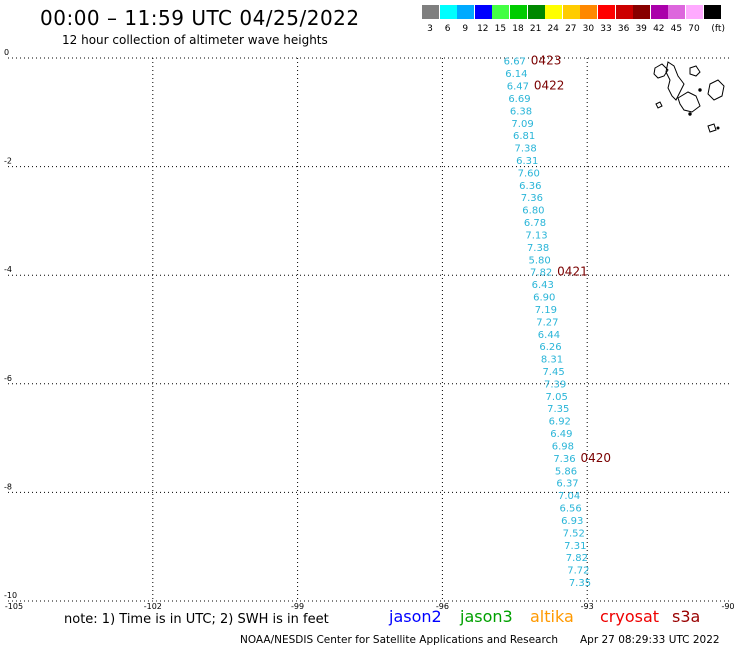 The height and width of the screenshot is (650, 740). Describe the element at coordinates (546, 310) in the screenshot. I see `swh-value: 7.19` at that location.